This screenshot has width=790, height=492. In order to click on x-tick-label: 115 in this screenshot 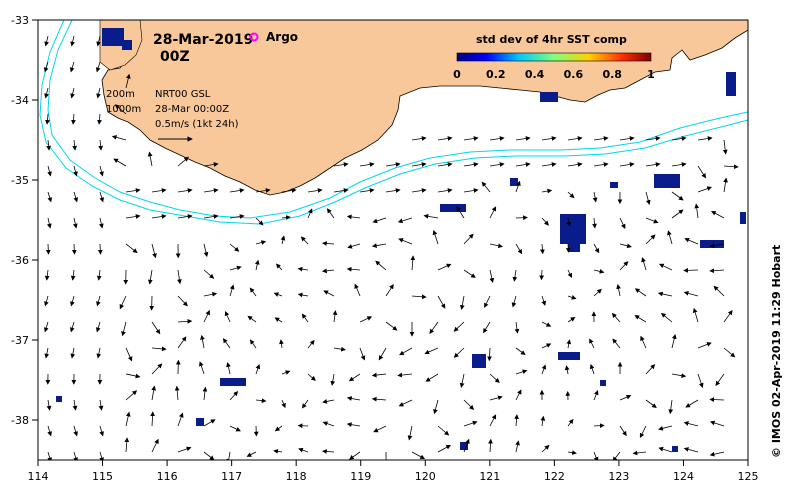, I will do `click(102, 476)`.